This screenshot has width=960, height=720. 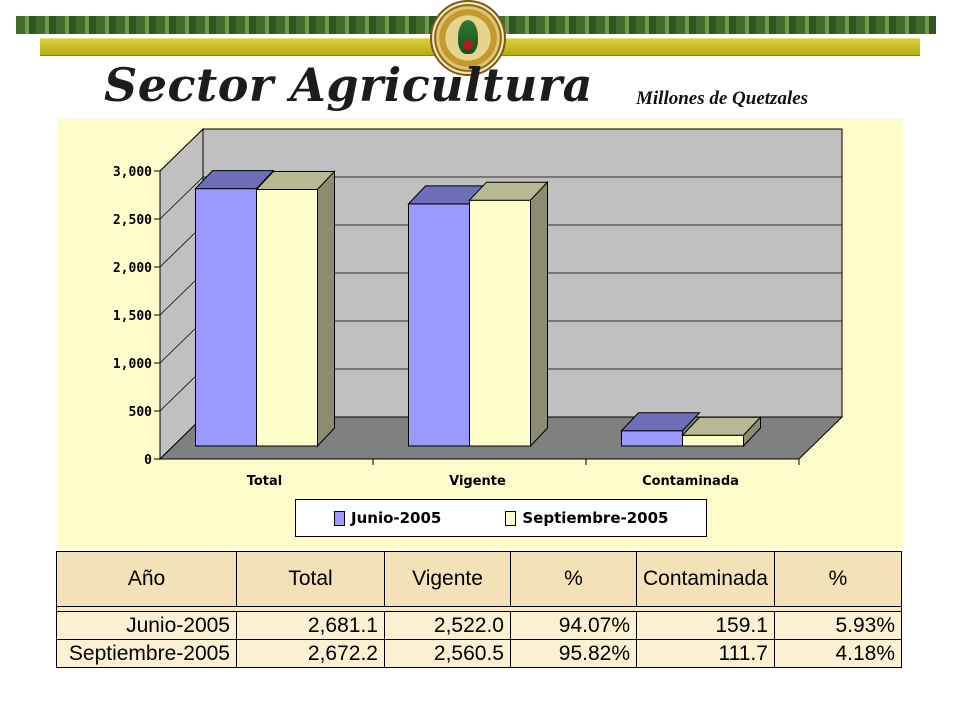 What do you see at coordinates (722, 98) in the screenshot?
I see `unit-label: Millones de Quetzales` at bounding box center [722, 98].